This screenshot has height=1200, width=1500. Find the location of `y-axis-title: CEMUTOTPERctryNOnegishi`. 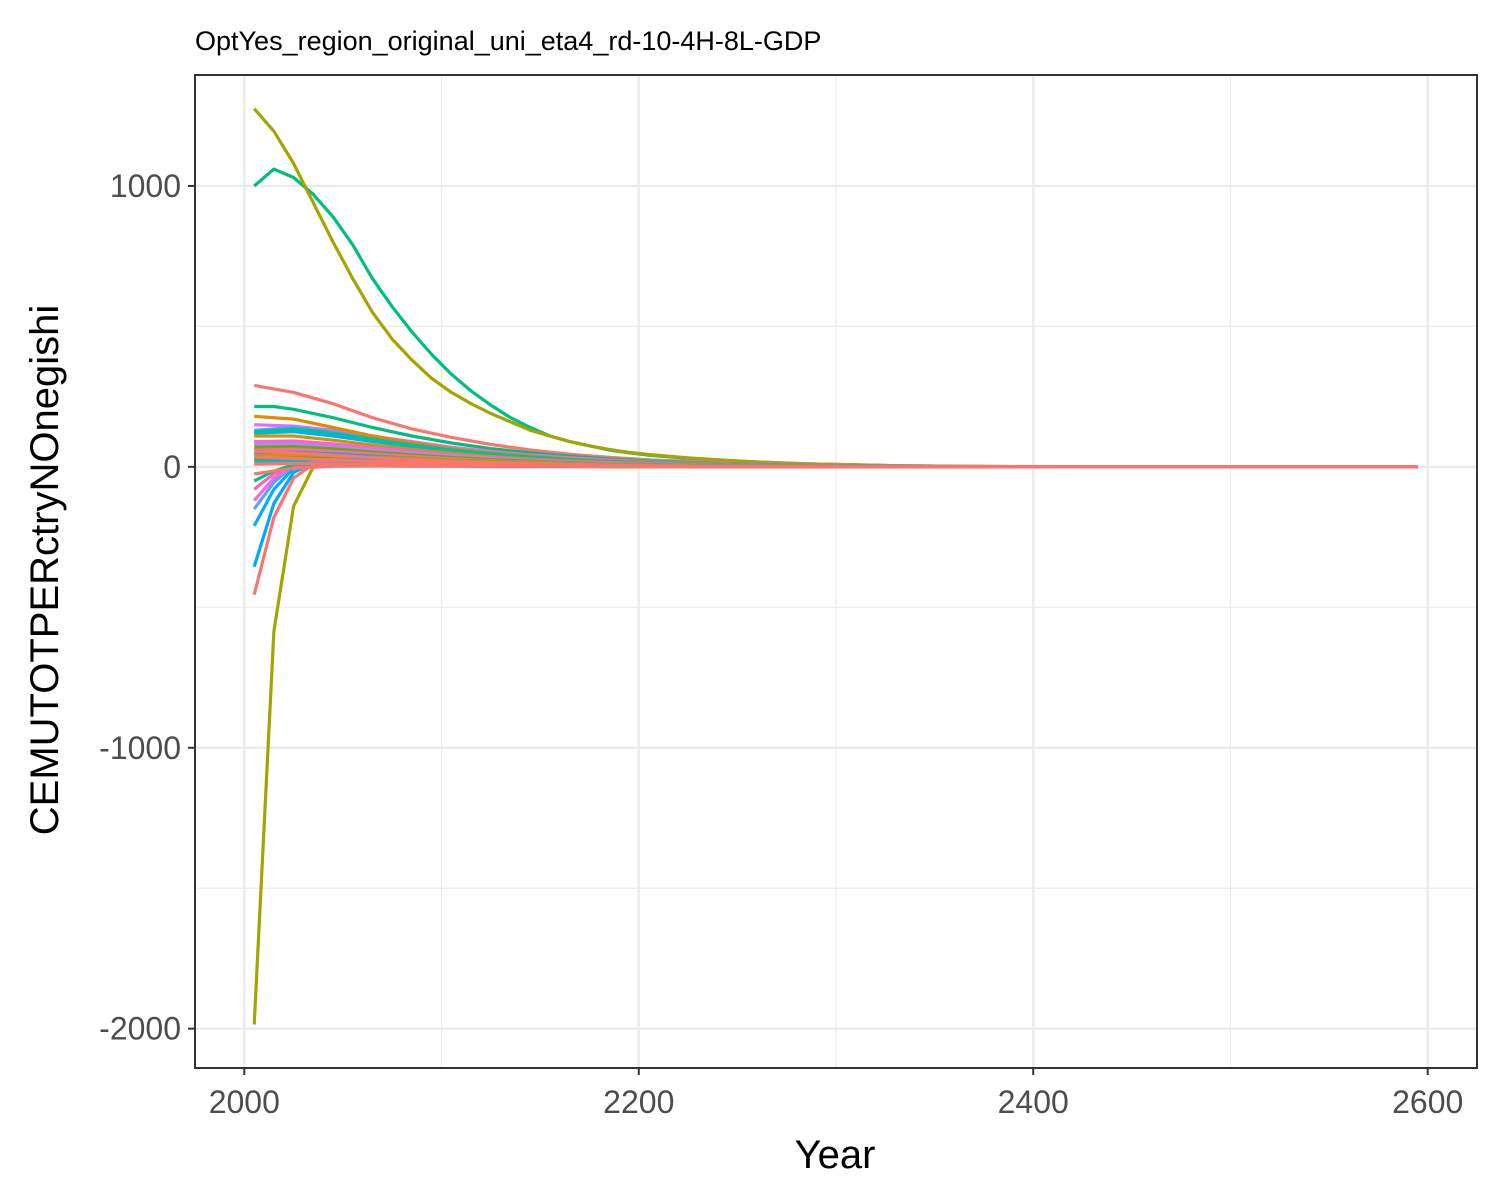

y-axis-title: CEMUTOTPERctryNOnegishi is located at coordinates (45, 570).